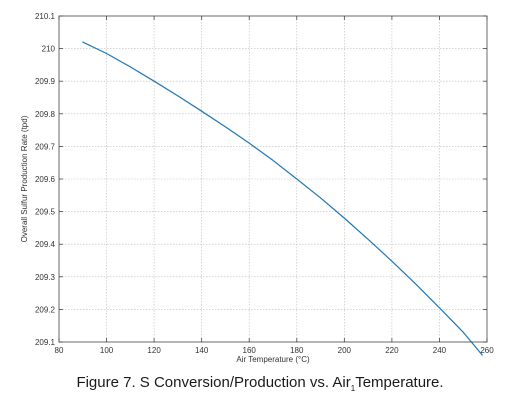 The width and height of the screenshot is (520, 400). Describe the element at coordinates (45, 212) in the screenshot. I see `y-tick-label: 209.5` at that location.